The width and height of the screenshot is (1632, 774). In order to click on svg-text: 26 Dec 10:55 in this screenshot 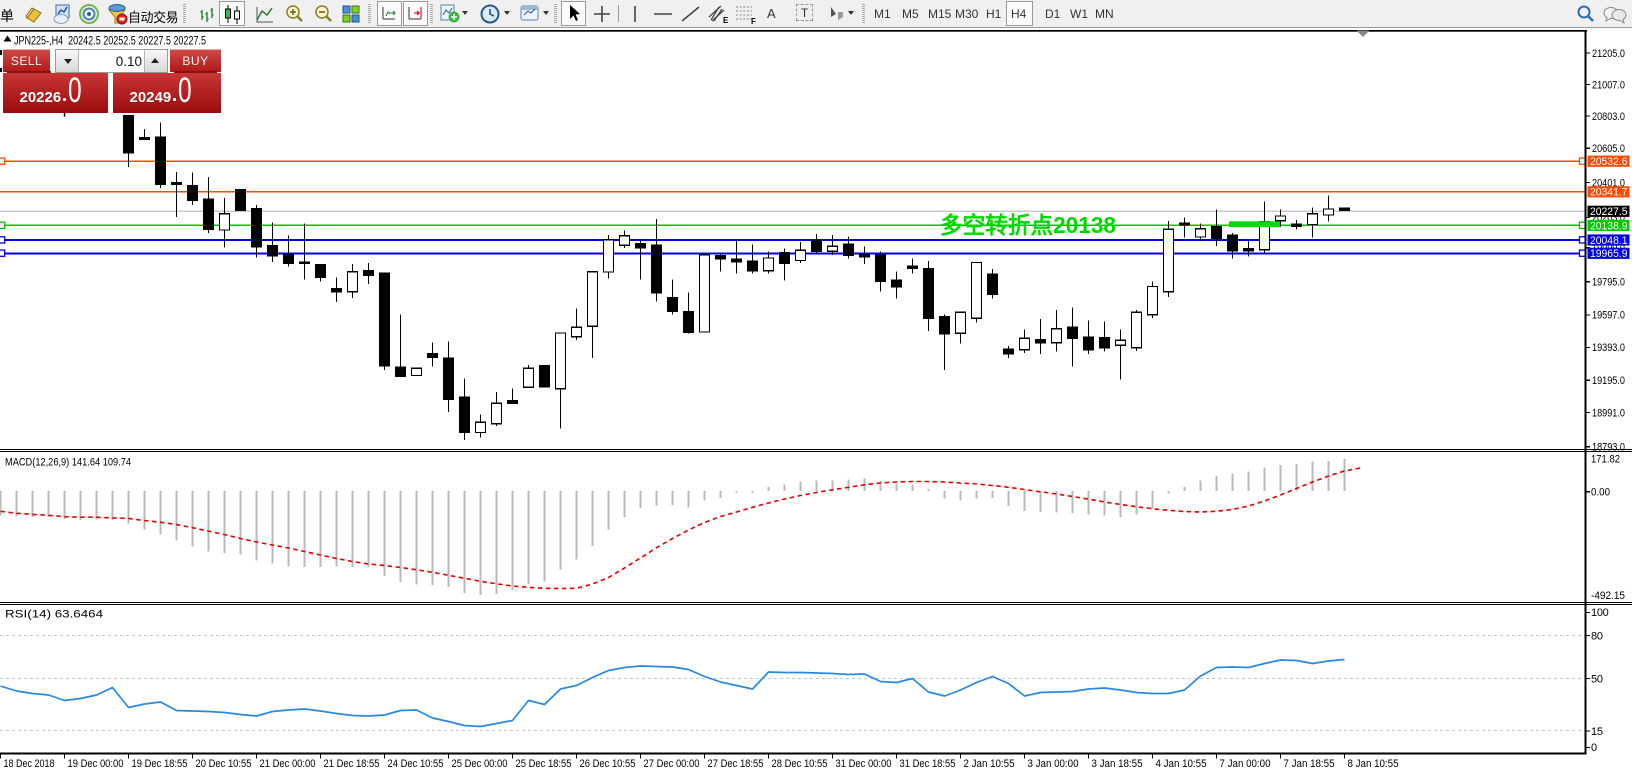, I will do `click(608, 764)`.